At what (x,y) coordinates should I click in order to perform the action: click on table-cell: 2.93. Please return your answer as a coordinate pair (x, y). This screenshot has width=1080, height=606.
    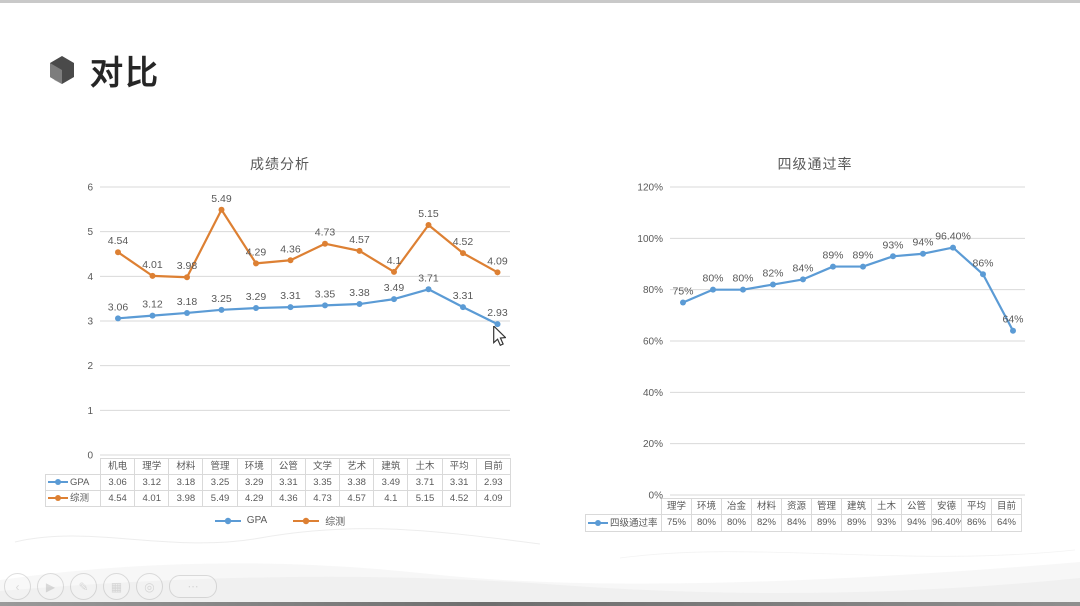
    Looking at the image, I should click on (493, 482).